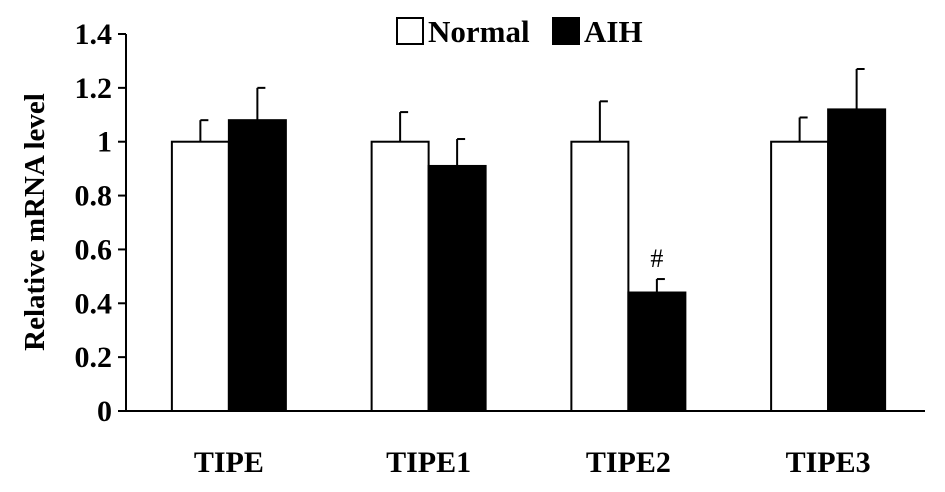  What do you see at coordinates (94, 196) in the screenshot?
I see `y-tick-label: 0.8` at bounding box center [94, 196].